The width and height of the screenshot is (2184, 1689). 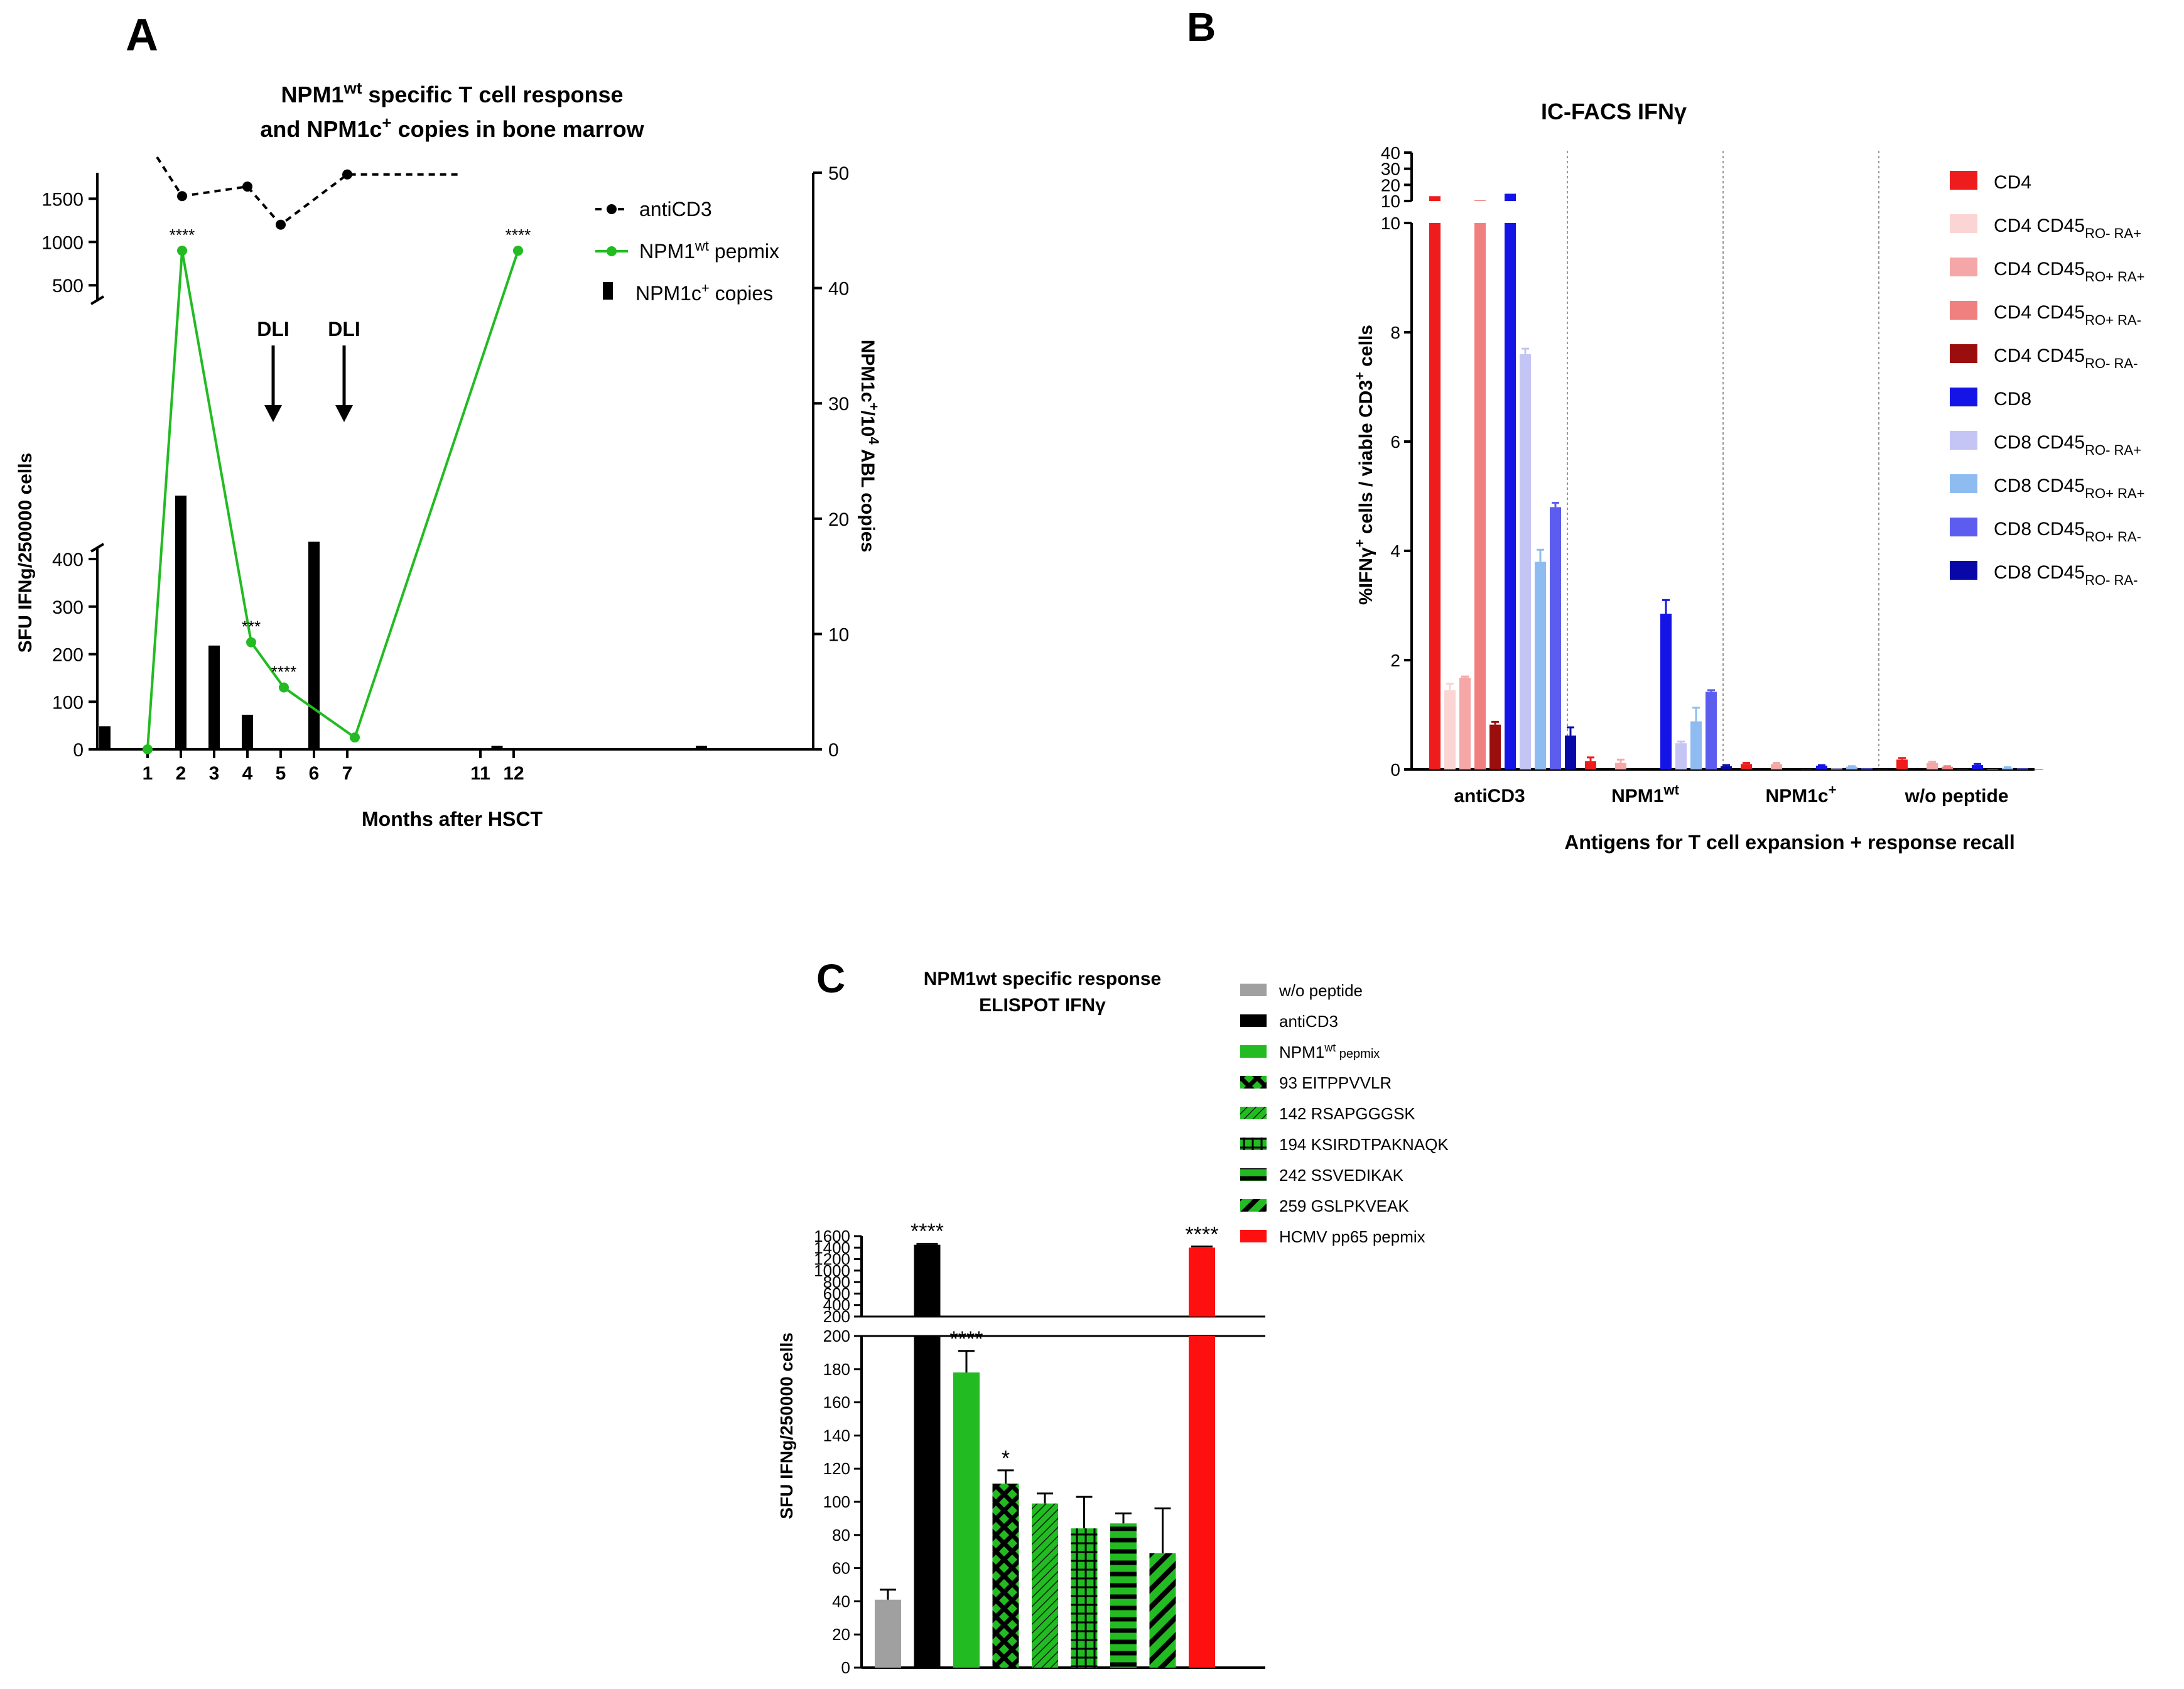 I want to click on y-tick-label: 0, so click(x=78, y=750).